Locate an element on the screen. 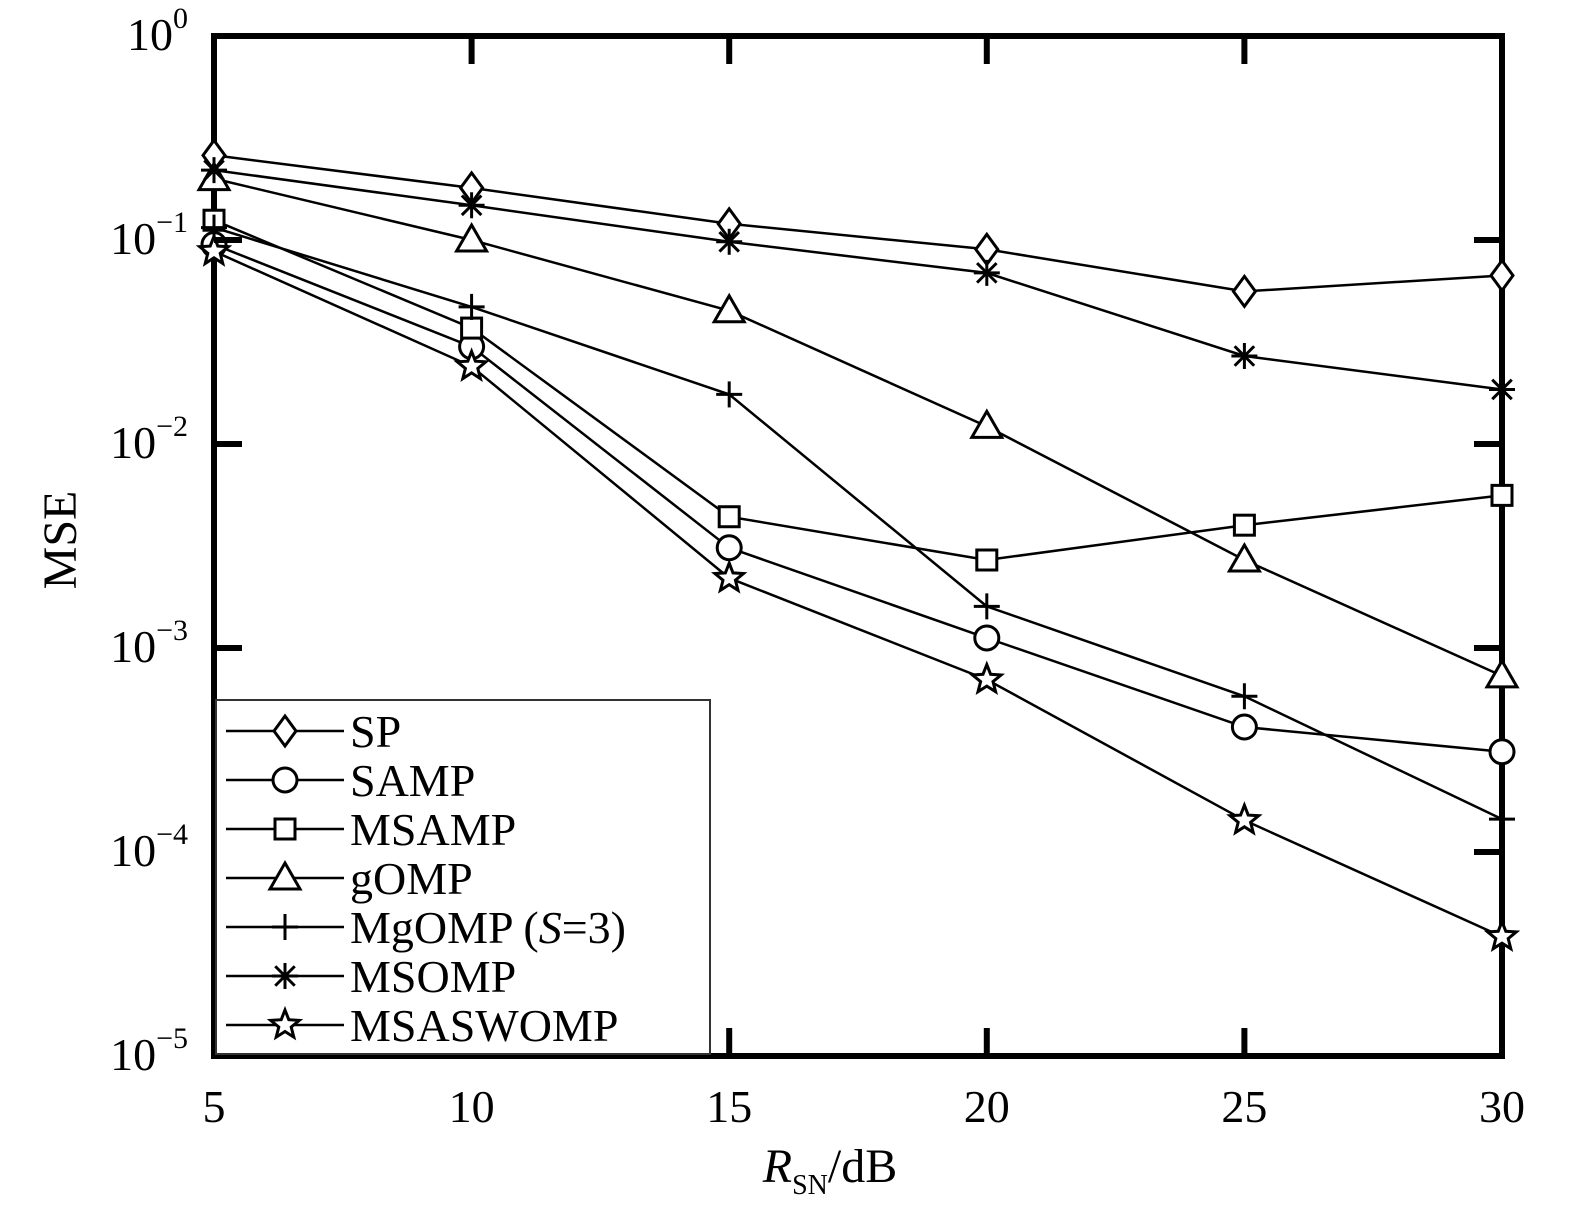  legend-label-mgomp-s-3: MgOMP (S=3) is located at coordinates (488, 927).